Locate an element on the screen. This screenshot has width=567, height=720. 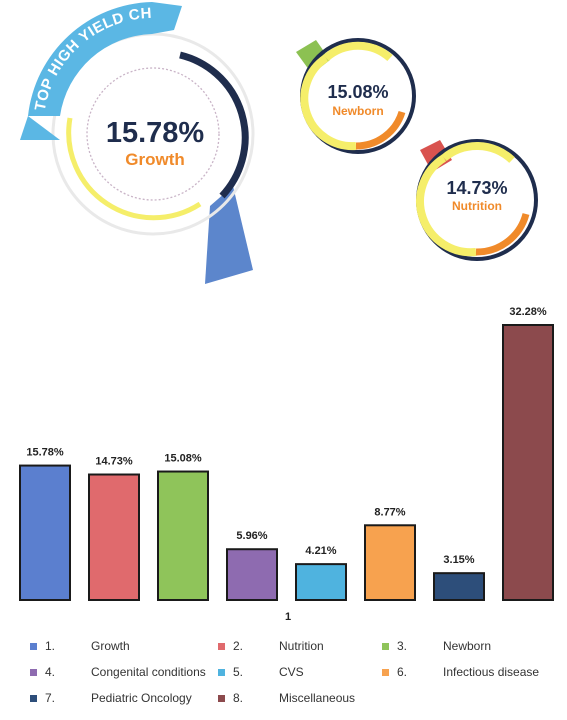
growth-yellow-arc is located at coordinates (134, 169).